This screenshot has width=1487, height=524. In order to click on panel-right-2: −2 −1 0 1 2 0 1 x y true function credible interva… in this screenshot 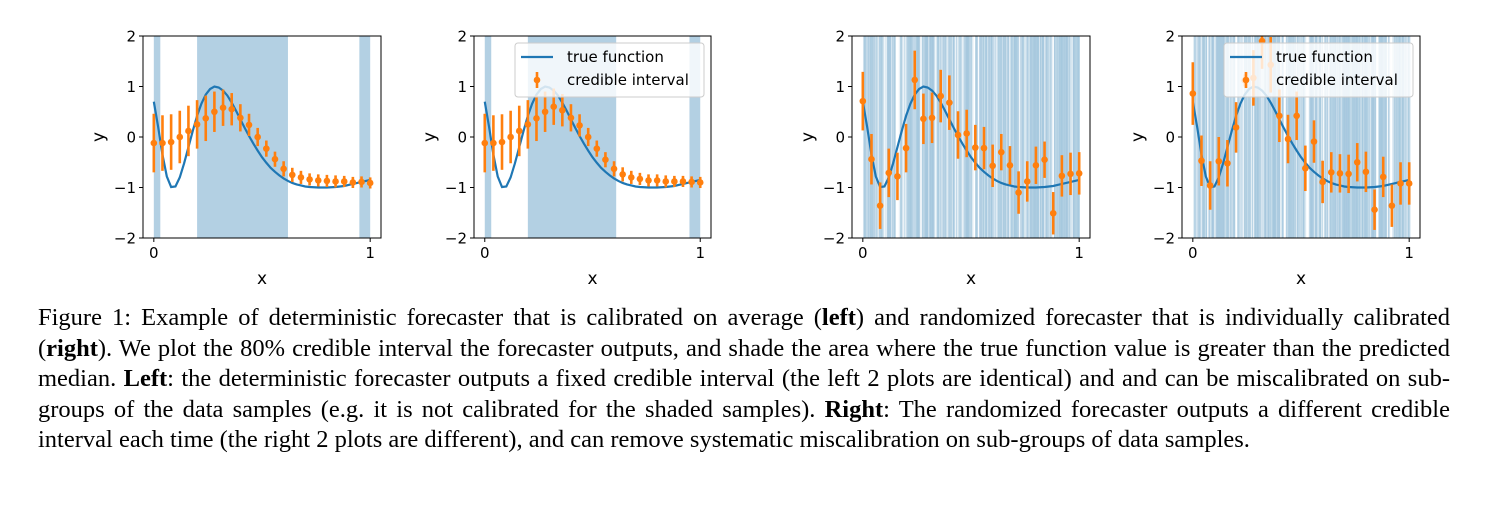, I will do `click(1274, 158)`.